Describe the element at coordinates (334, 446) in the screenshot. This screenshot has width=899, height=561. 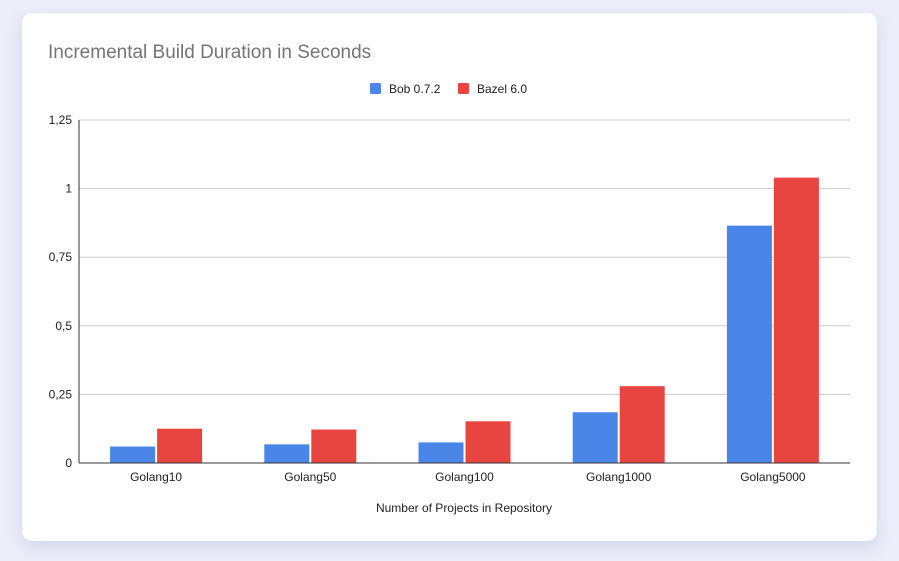
I see `bar-bazel-golang50` at that location.